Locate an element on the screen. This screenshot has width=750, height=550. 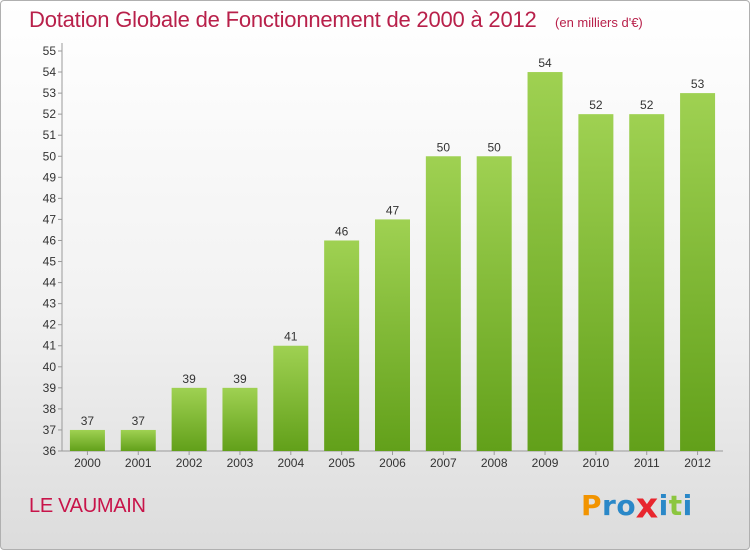
bar-2000 is located at coordinates (87, 440).